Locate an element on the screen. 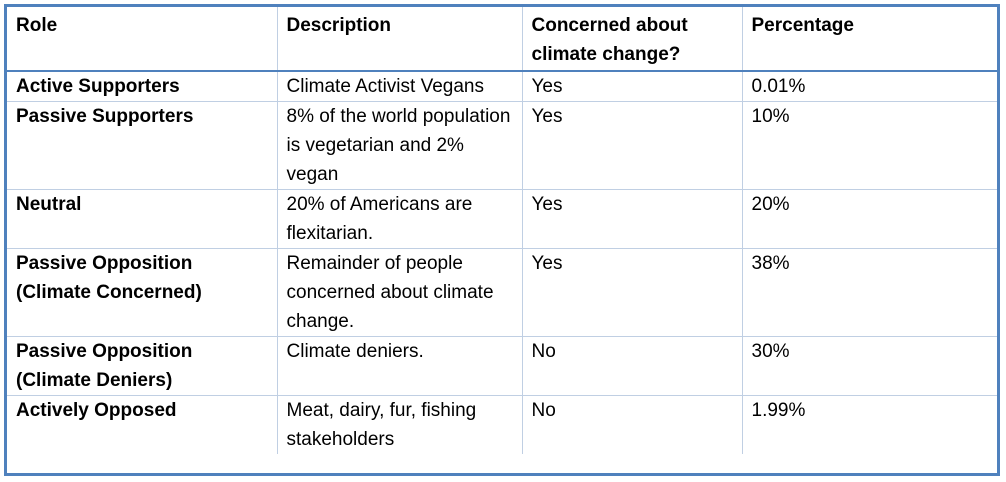 The height and width of the screenshot is (482, 1006). cell-role: Actively Opposed is located at coordinates (142, 424).